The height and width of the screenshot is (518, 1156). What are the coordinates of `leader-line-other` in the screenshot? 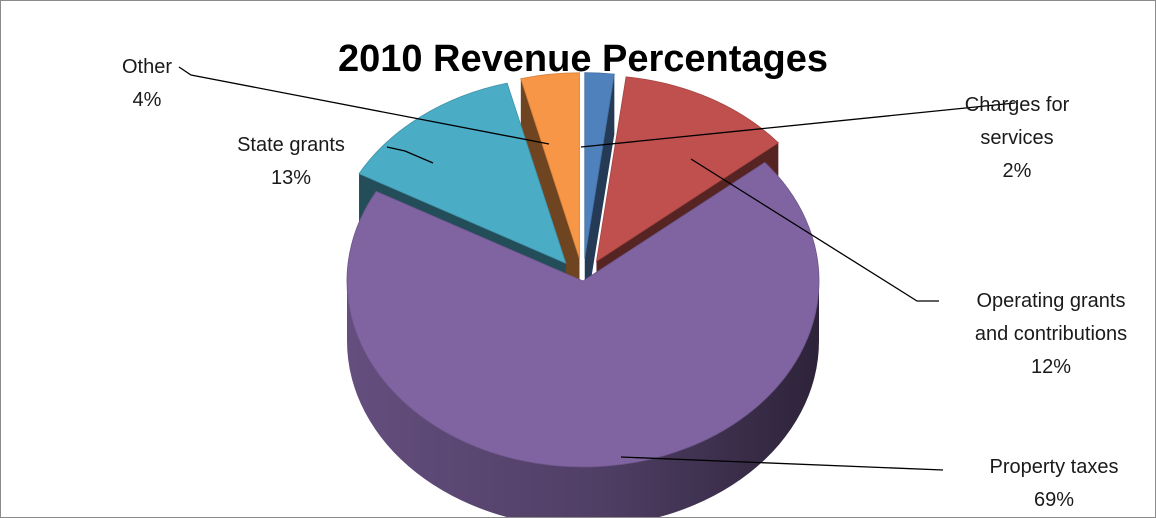 It's located at (364, 105).